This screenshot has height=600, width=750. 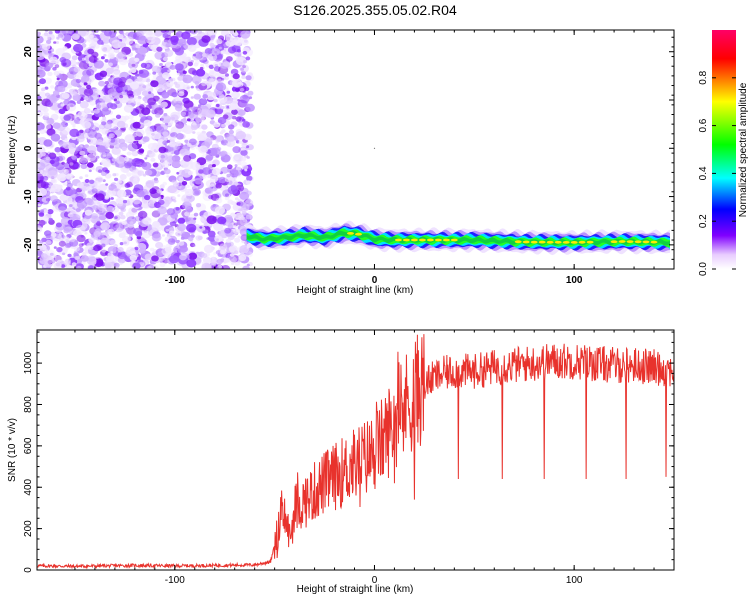 What do you see at coordinates (28, 363) in the screenshot?
I see `y-tick-label: 1000` at bounding box center [28, 363].